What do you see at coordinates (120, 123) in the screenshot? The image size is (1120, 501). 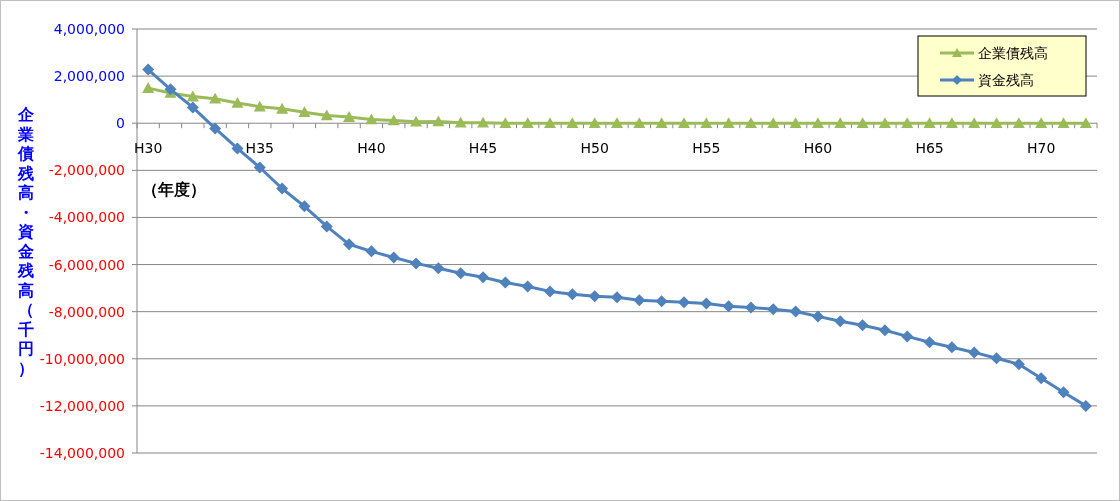 I see `y-tick-label: 0` at bounding box center [120, 123].